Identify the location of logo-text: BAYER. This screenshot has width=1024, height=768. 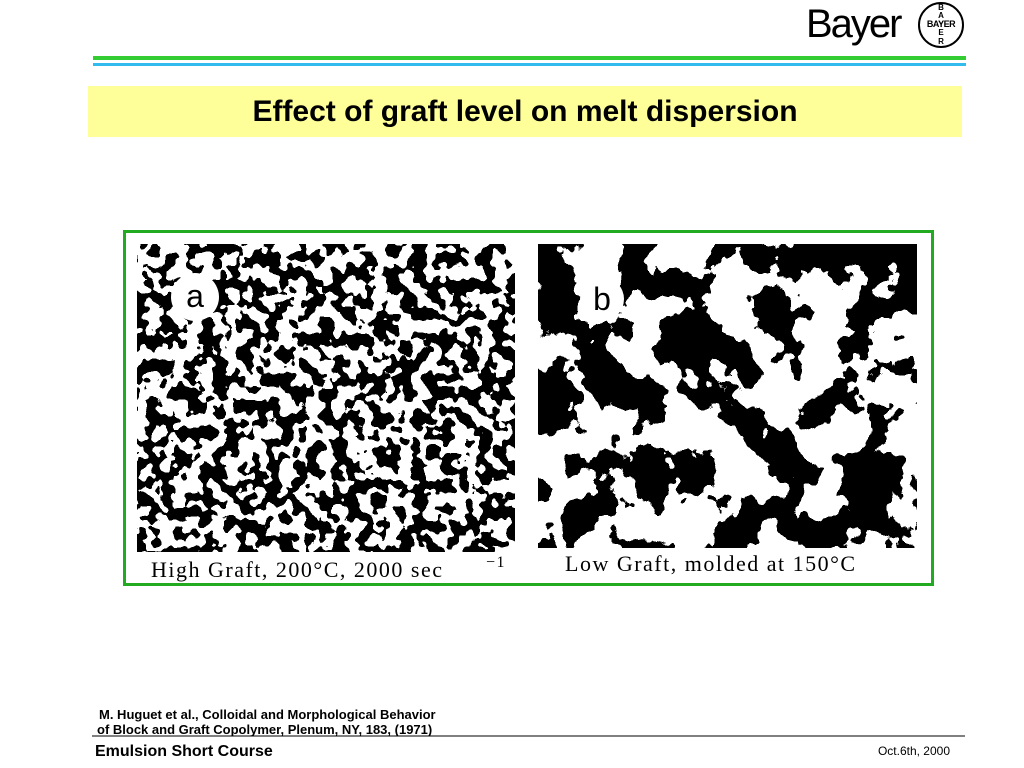
(941, 24).